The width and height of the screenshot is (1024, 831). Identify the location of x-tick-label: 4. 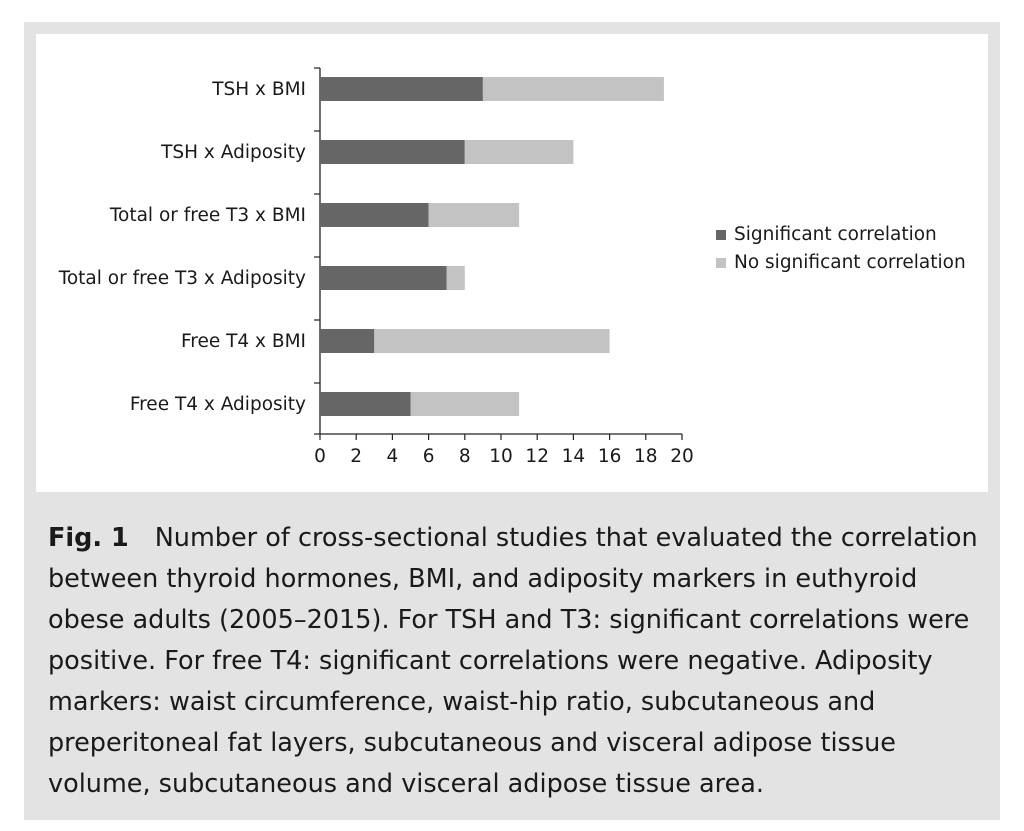
(393, 456).